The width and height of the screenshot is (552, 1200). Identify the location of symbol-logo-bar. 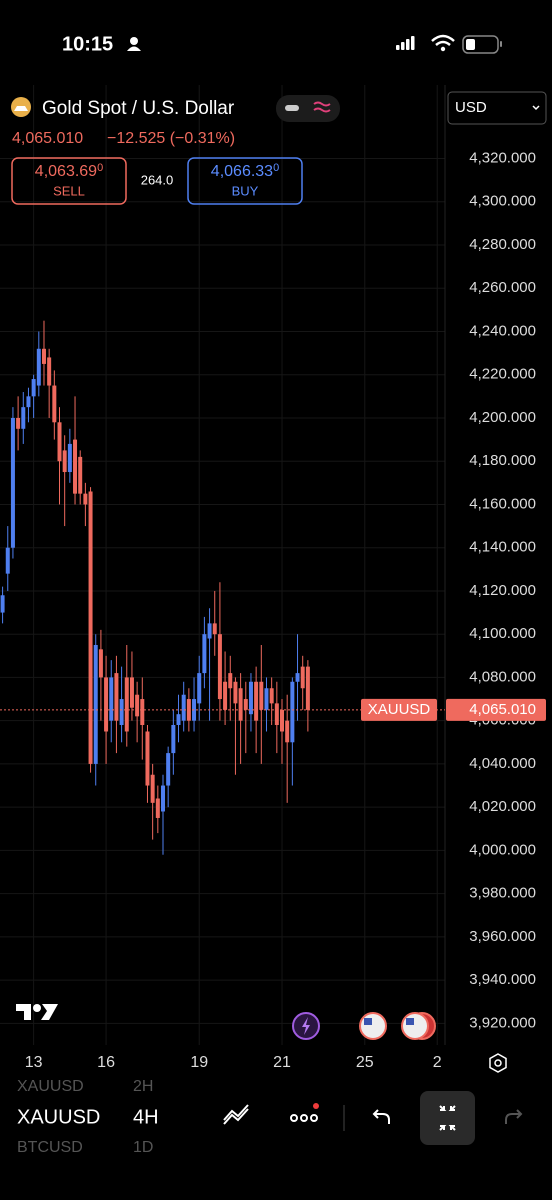
(21, 108).